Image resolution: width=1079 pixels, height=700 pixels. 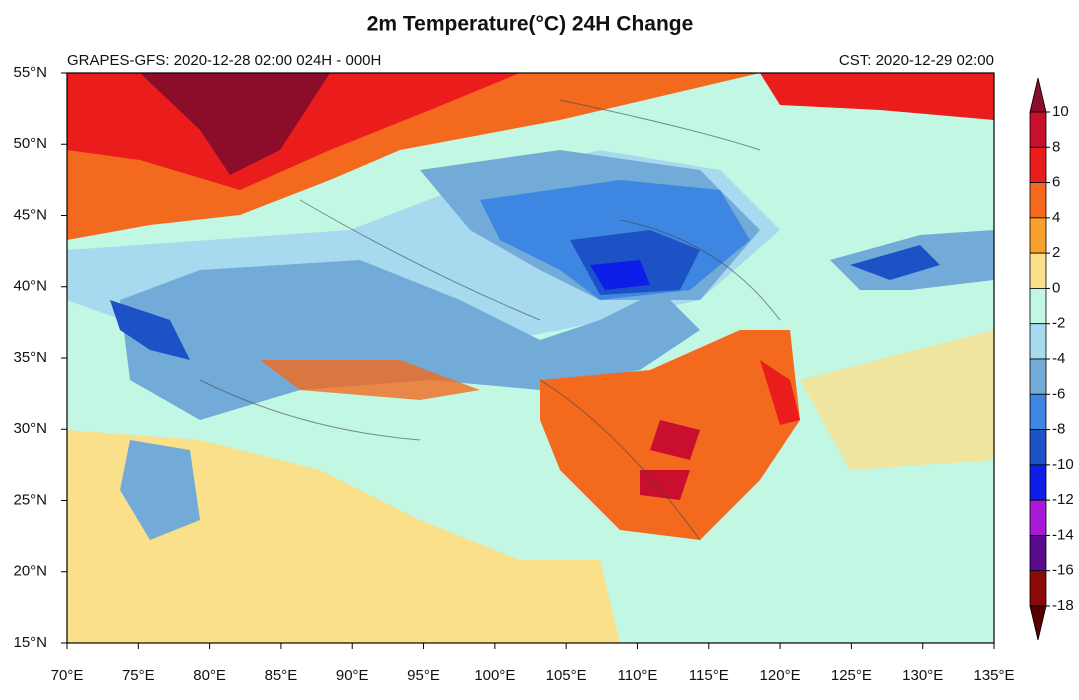 What do you see at coordinates (30, 571) in the screenshot?
I see `y-tick-label: 20°N` at bounding box center [30, 571].